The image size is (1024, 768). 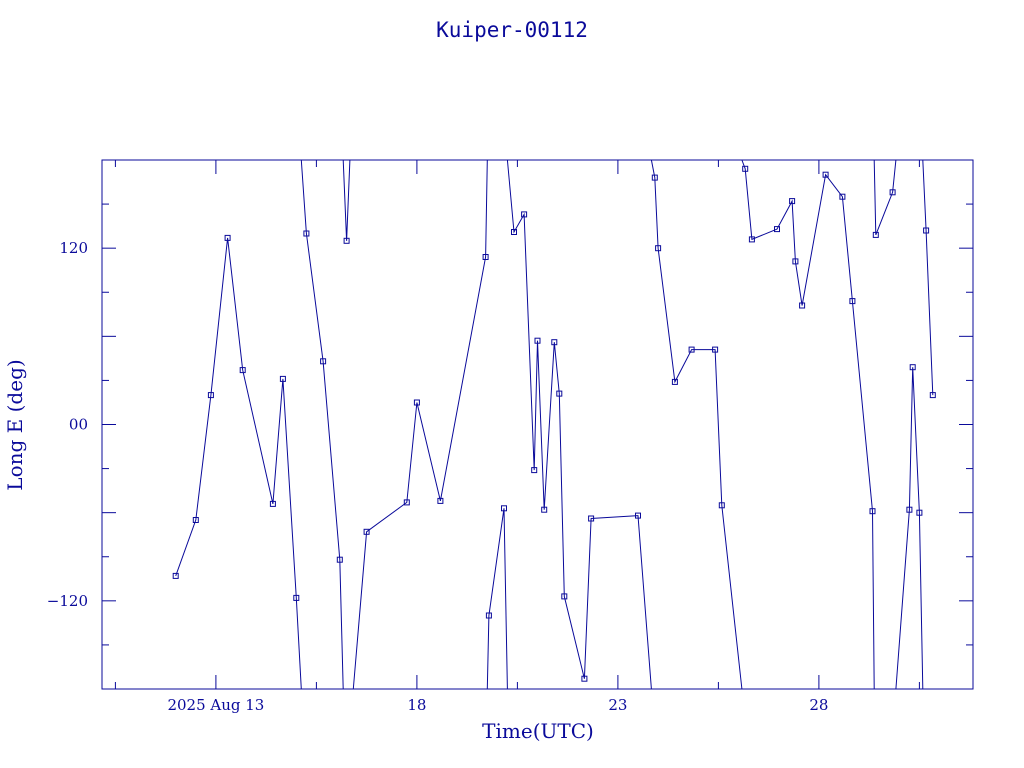 What do you see at coordinates (512, 30) in the screenshot?
I see `chart-title: Kuiper-00112` at bounding box center [512, 30].